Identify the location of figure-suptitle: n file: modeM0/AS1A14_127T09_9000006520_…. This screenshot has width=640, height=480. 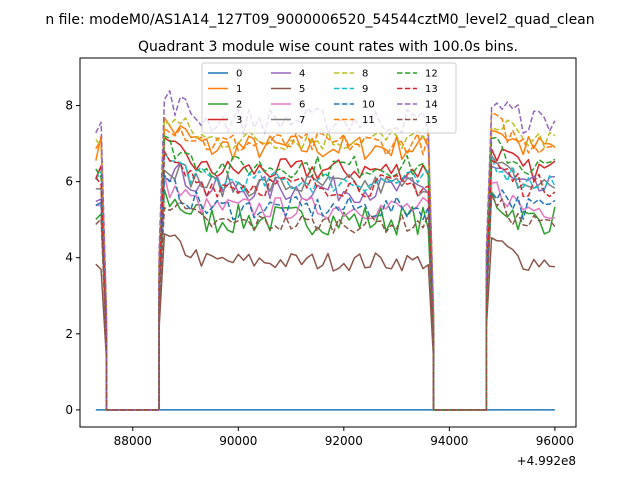
(319, 20).